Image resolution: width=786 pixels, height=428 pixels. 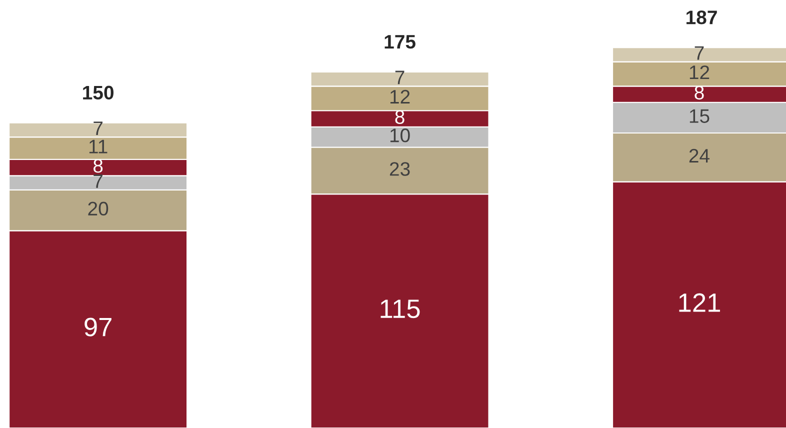 What do you see at coordinates (400, 42) in the screenshot?
I see `total-label: 175` at bounding box center [400, 42].